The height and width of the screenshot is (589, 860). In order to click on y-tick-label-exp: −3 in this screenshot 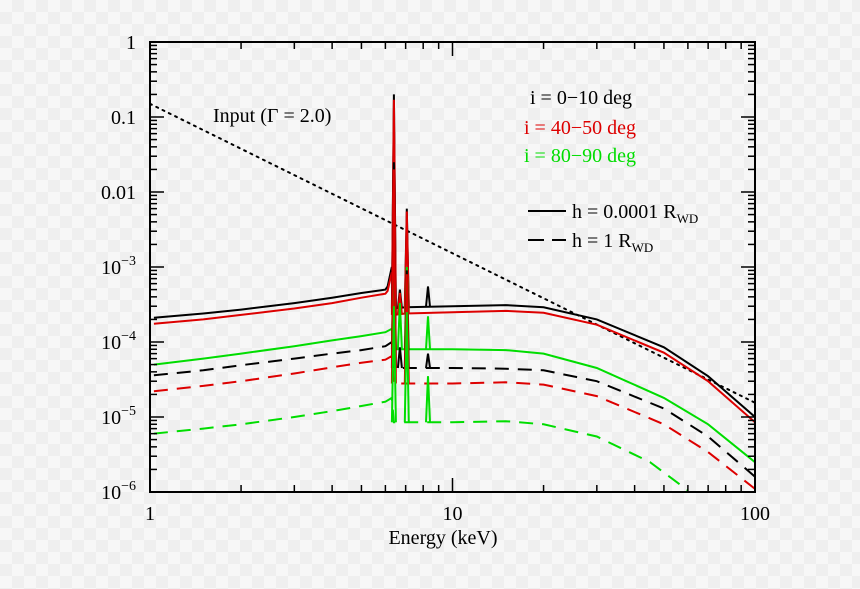, I will do `click(128, 261)`.